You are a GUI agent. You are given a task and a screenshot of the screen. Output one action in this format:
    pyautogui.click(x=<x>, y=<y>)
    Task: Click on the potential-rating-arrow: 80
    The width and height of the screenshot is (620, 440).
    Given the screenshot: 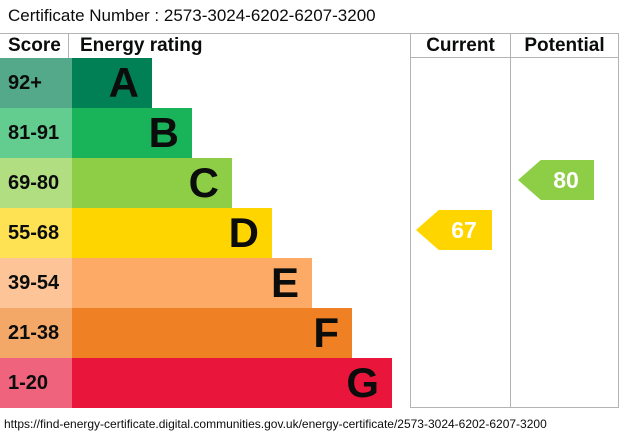 What is the action you would take?
    pyautogui.click(x=556, y=180)
    